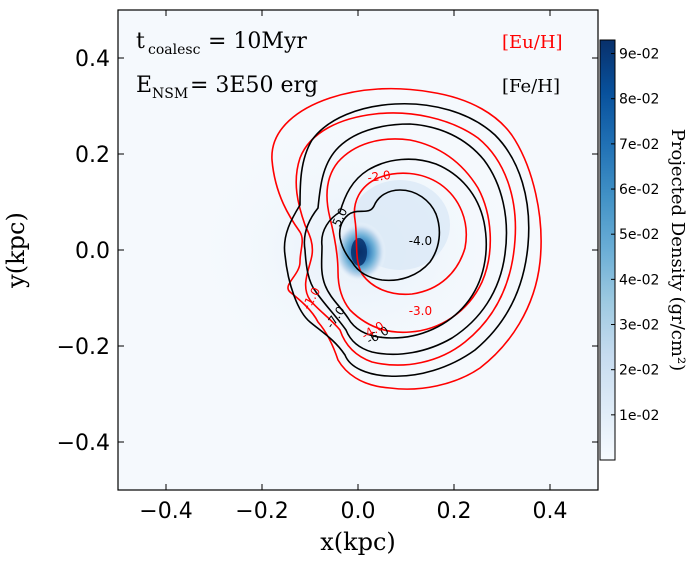 This screenshot has width=700, height=567. What do you see at coordinates (378, 176) in the screenshot?
I see `contour-label: -2.0` at bounding box center [378, 176].